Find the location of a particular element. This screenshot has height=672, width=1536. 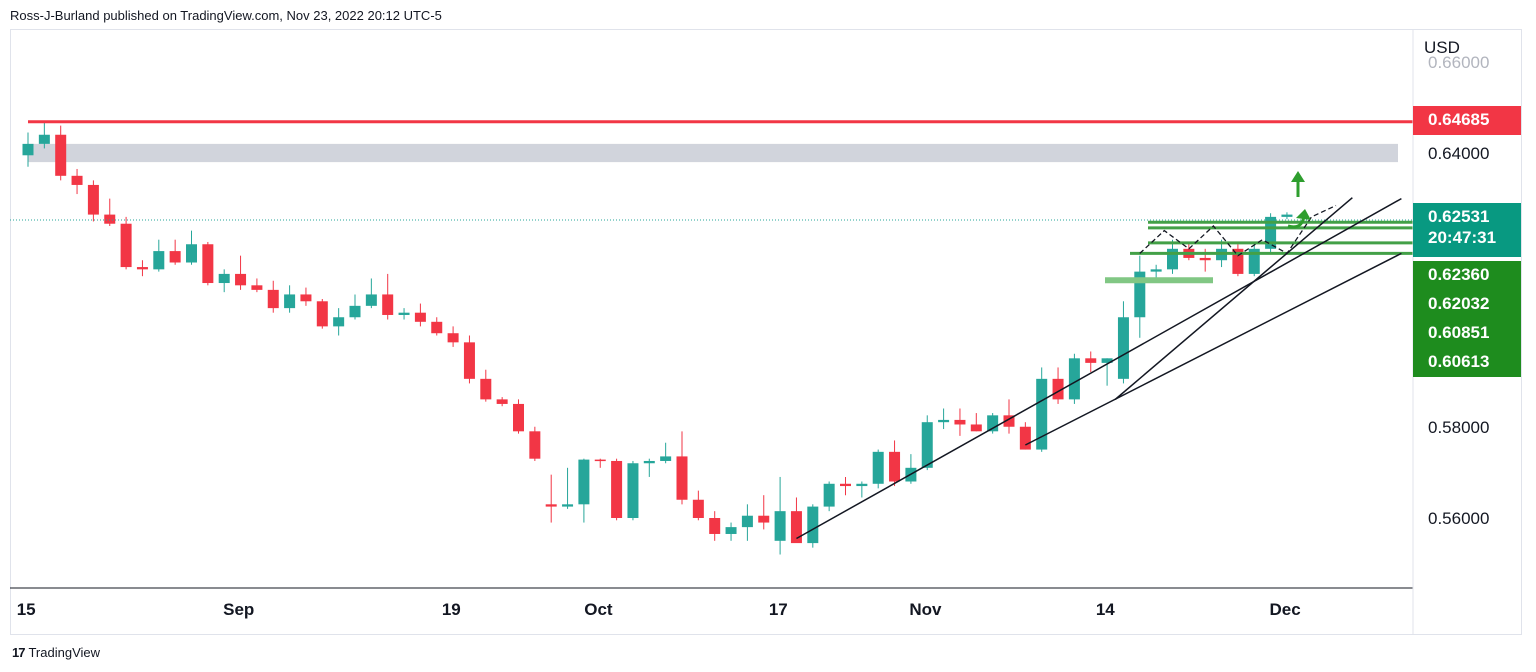

supply-zone is located at coordinates (713, 153).